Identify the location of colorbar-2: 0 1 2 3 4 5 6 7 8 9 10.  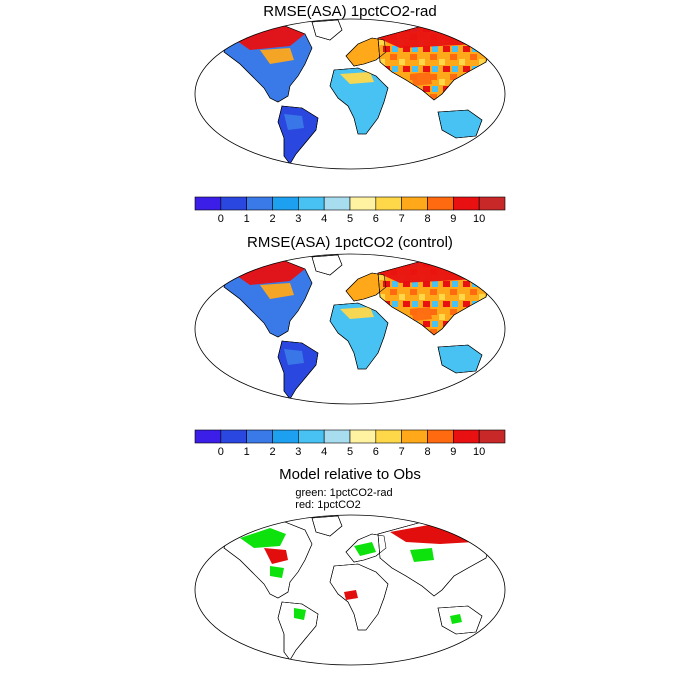
(350, 443).